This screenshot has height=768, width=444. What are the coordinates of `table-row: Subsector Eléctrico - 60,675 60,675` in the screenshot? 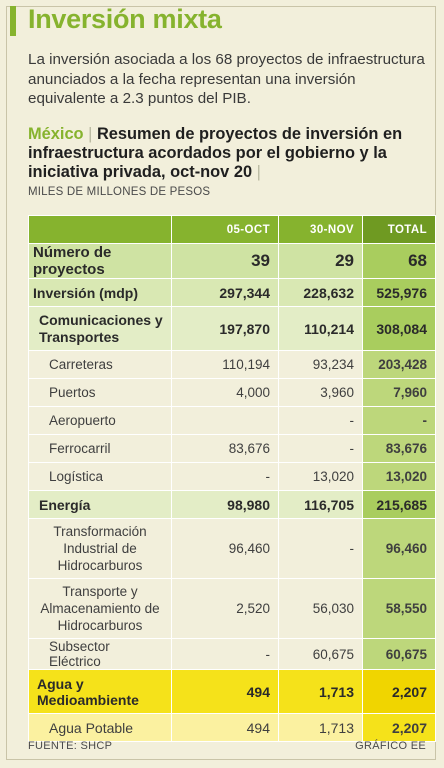 It's located at (232, 654).